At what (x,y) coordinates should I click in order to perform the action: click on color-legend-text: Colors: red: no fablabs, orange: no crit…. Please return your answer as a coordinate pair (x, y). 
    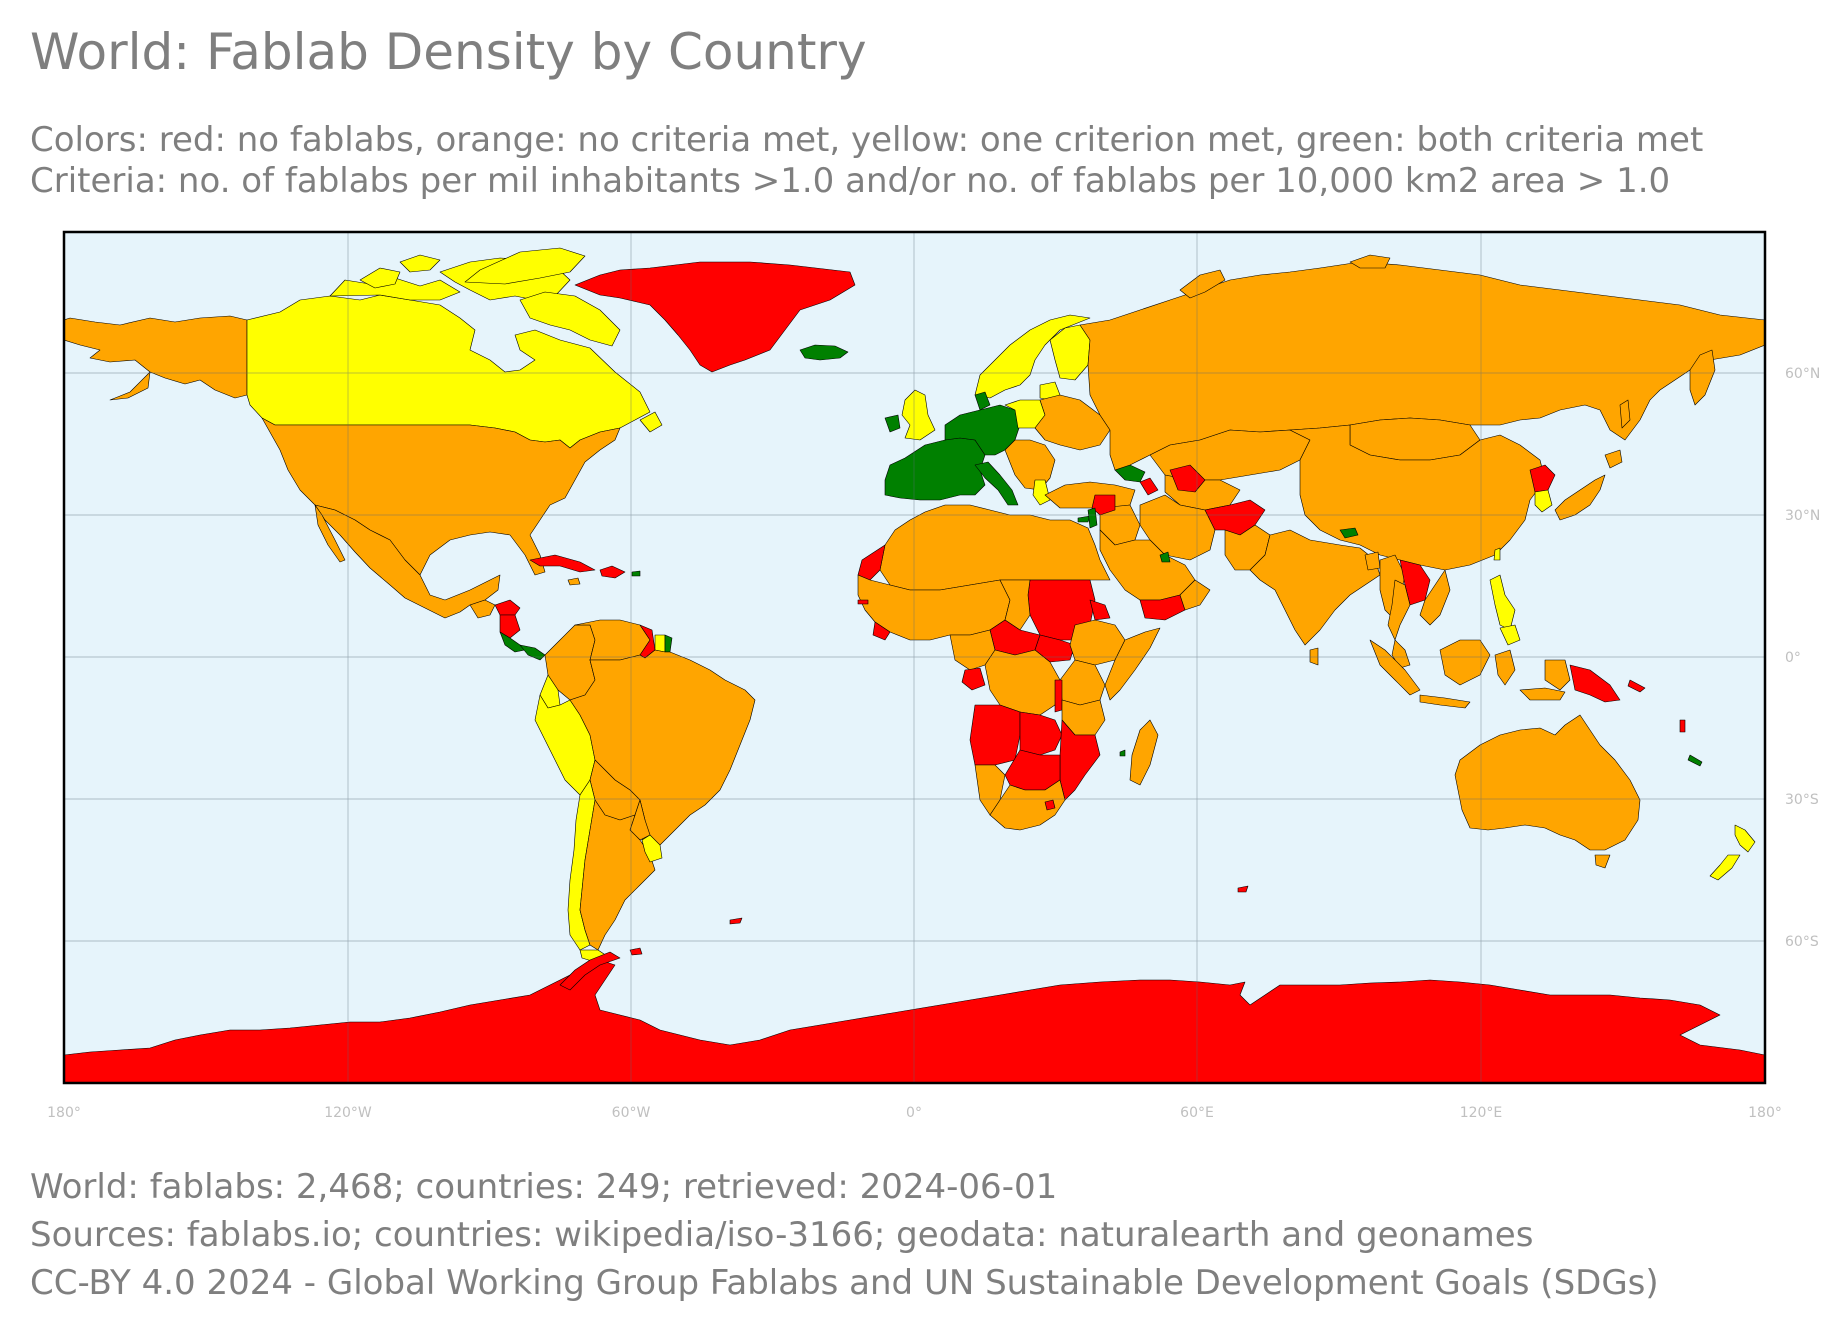
    Looking at the image, I should click on (867, 140).